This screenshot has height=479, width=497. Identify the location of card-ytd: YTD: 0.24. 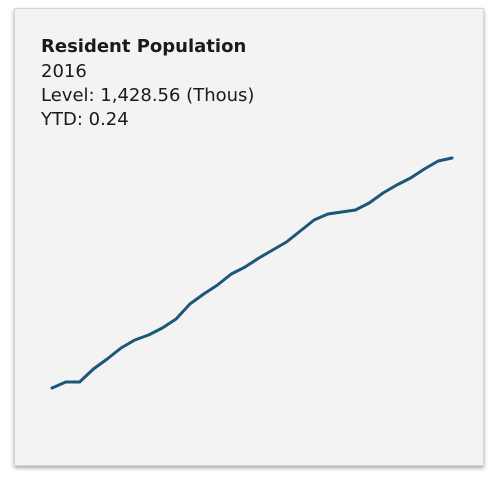
(85, 119).